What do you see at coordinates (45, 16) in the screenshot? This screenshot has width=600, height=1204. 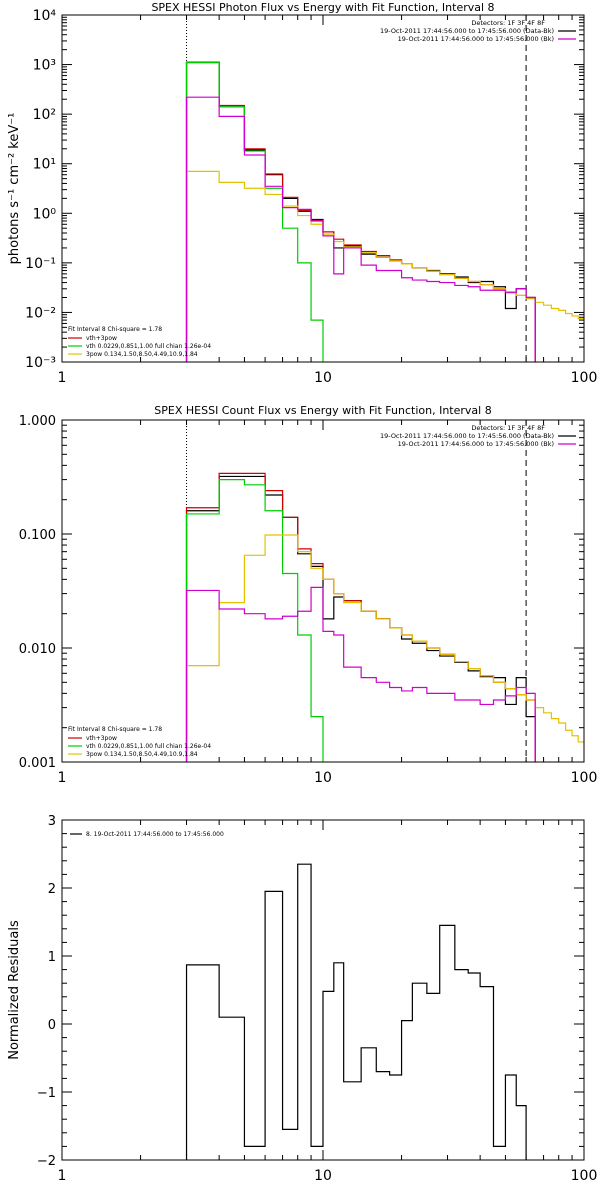 I see `y-tick-label: 10⁴` at bounding box center [45, 16].